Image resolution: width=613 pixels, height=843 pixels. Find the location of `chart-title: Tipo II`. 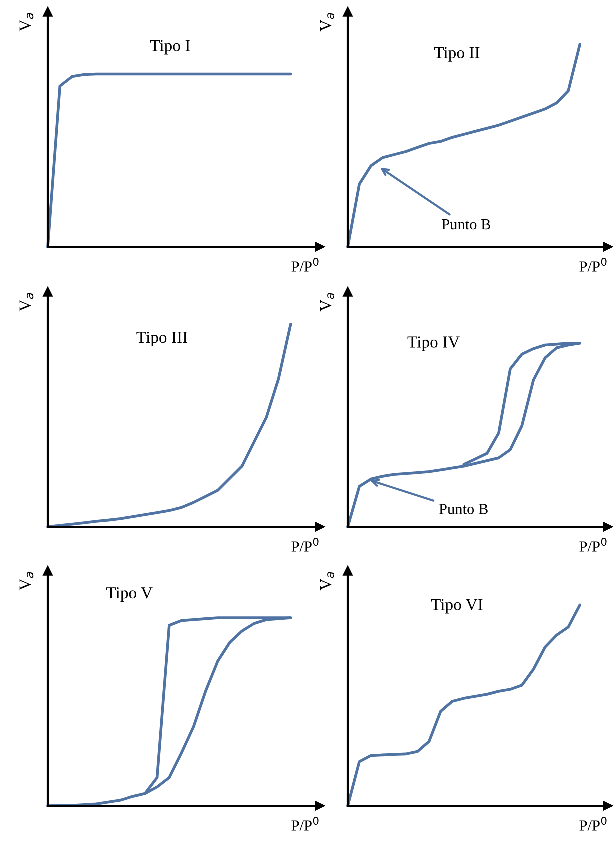

chart-title: Tipo II is located at coordinates (457, 54).